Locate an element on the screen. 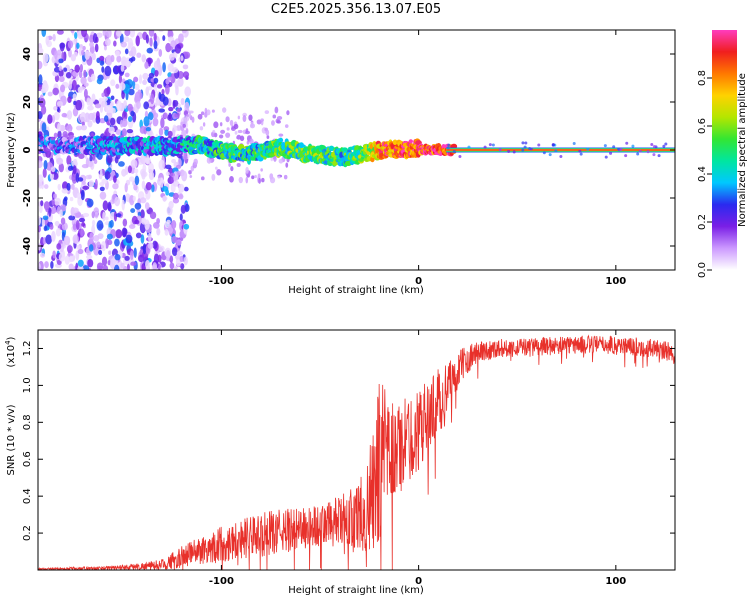  colorbar-axes: 0.0 0.2 0.4 0.6 0.8 is located at coordinates (704, 174).